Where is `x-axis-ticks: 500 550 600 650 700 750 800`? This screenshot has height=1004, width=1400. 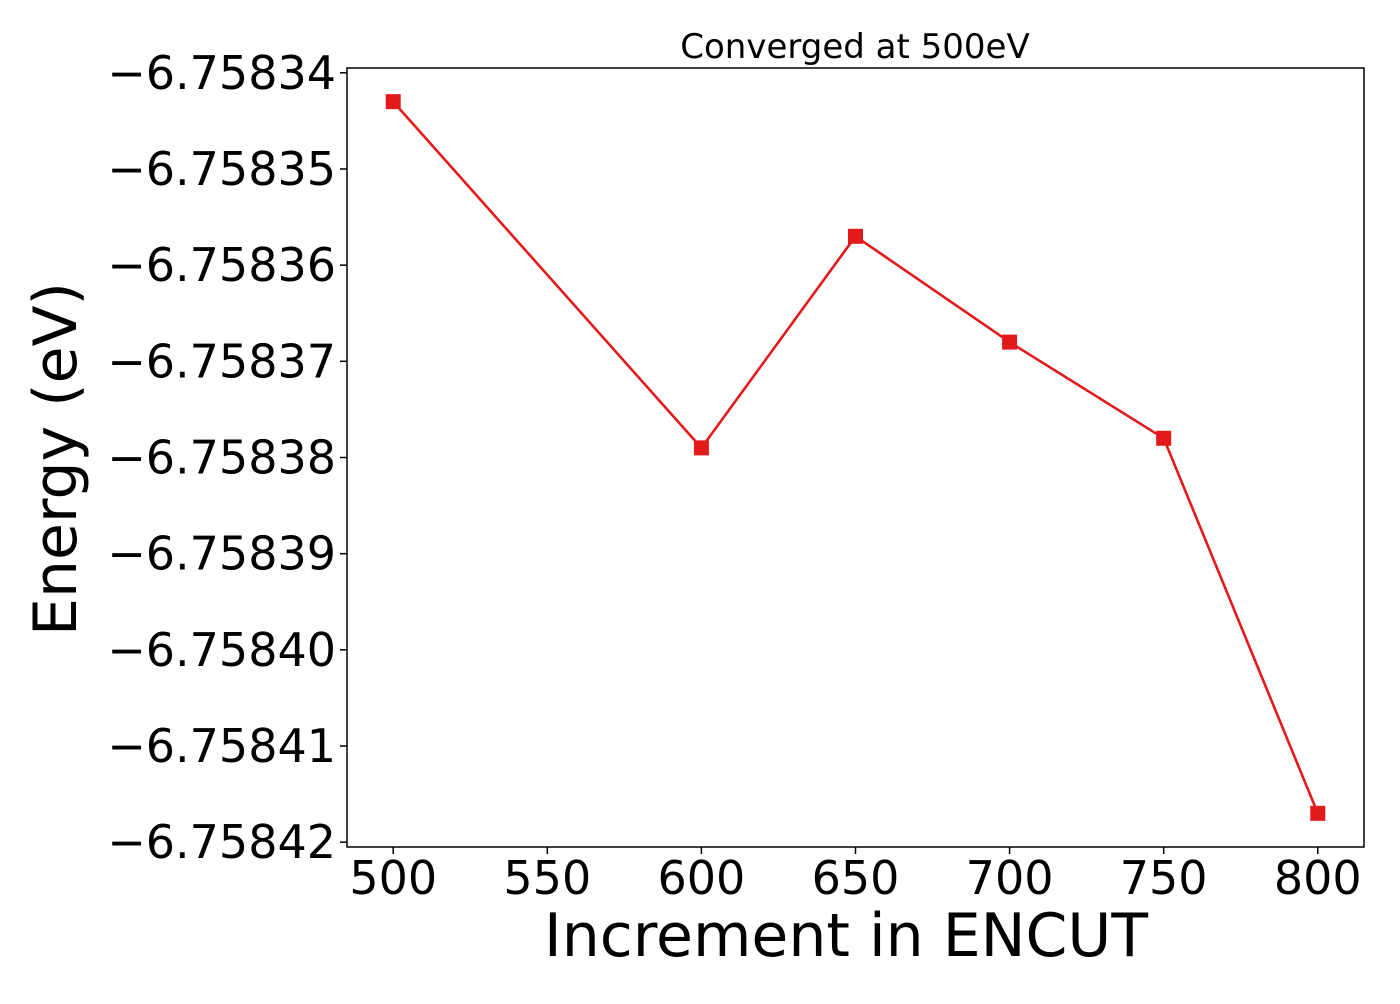
x-axis-ticks: 500 550 600 650 700 750 800 is located at coordinates (855, 876).